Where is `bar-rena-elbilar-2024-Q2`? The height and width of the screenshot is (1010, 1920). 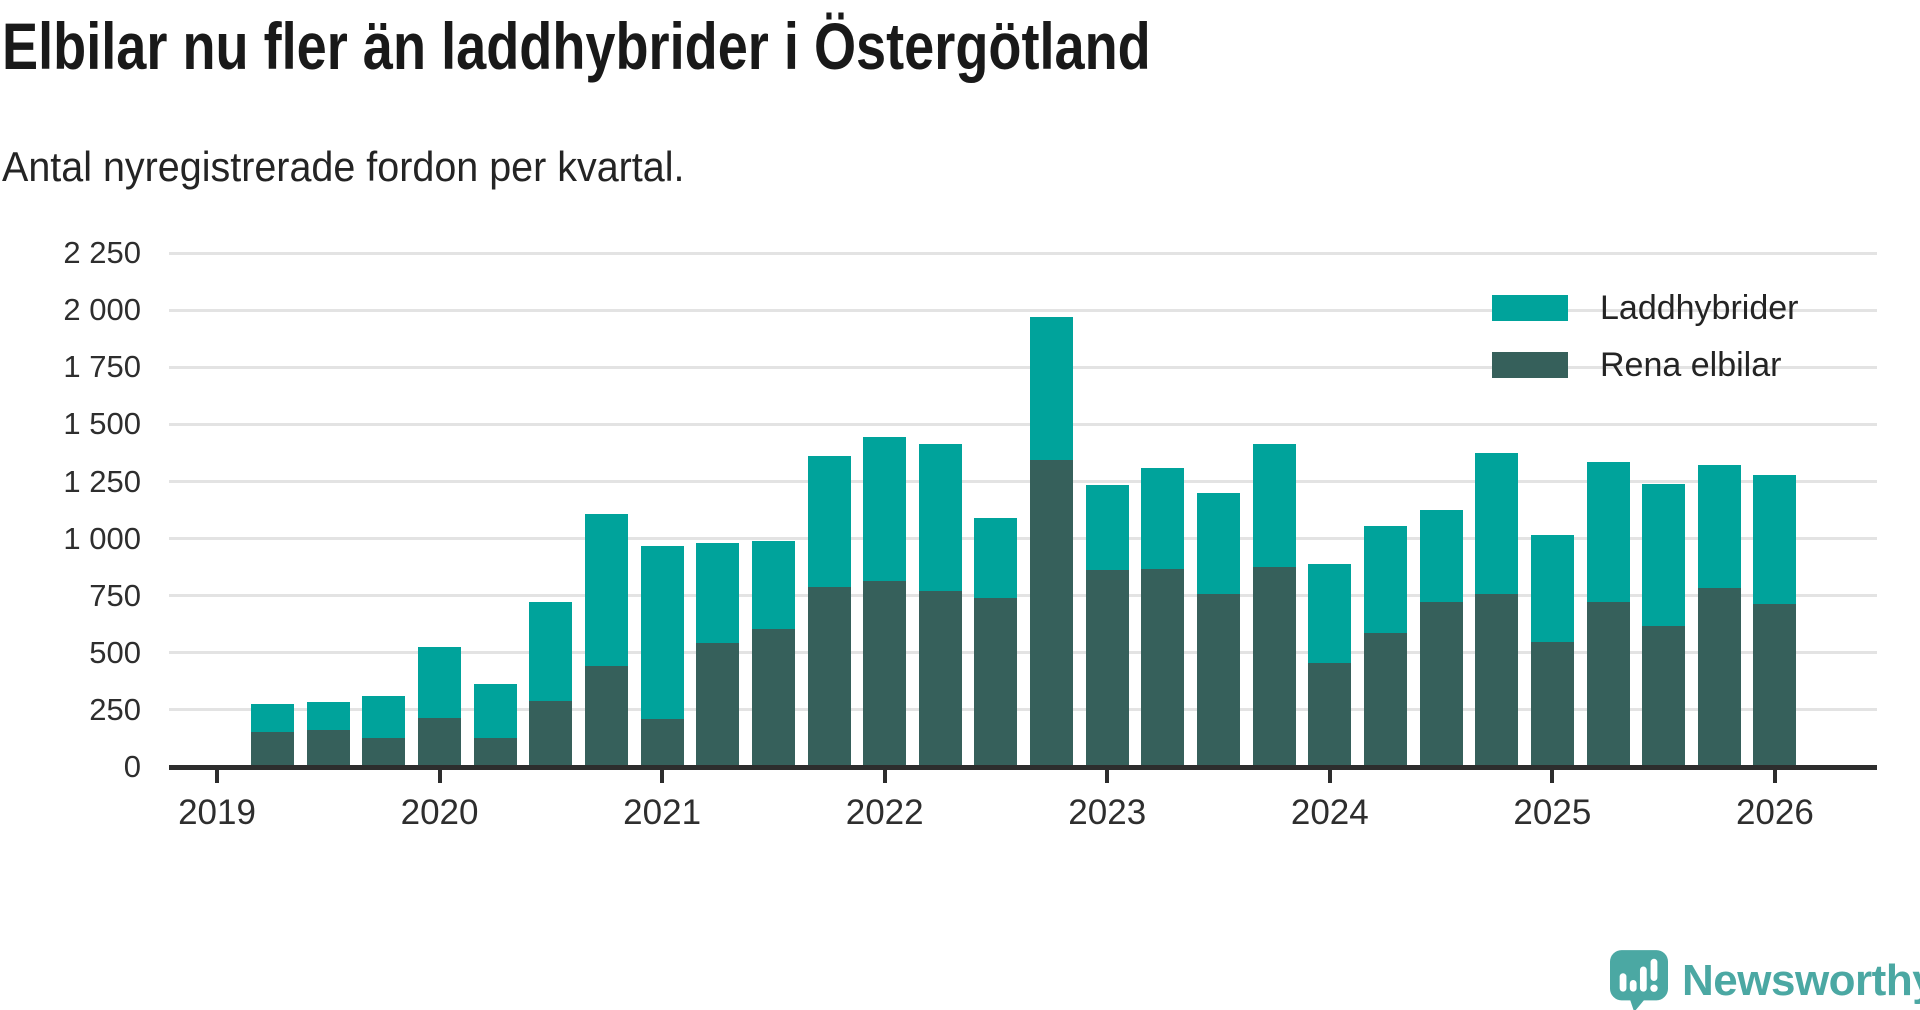
bar-rena-elbilar-2024-Q2 is located at coordinates (1385, 698).